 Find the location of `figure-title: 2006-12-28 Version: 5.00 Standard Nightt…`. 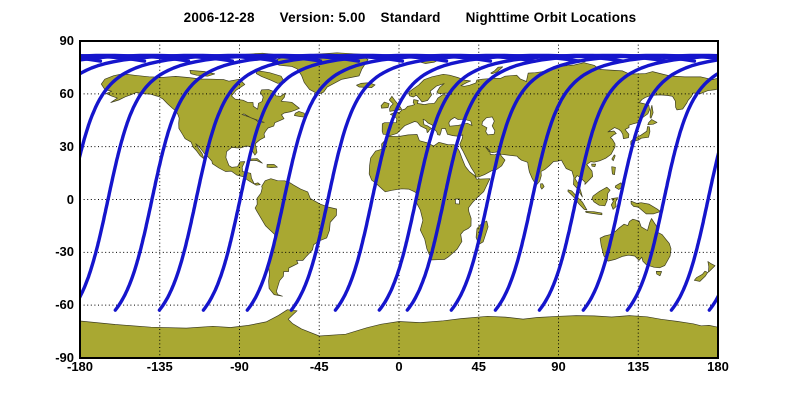

figure-title: 2006-12-28 Version: 5.00 Standard Nightt… is located at coordinates (400, 17).